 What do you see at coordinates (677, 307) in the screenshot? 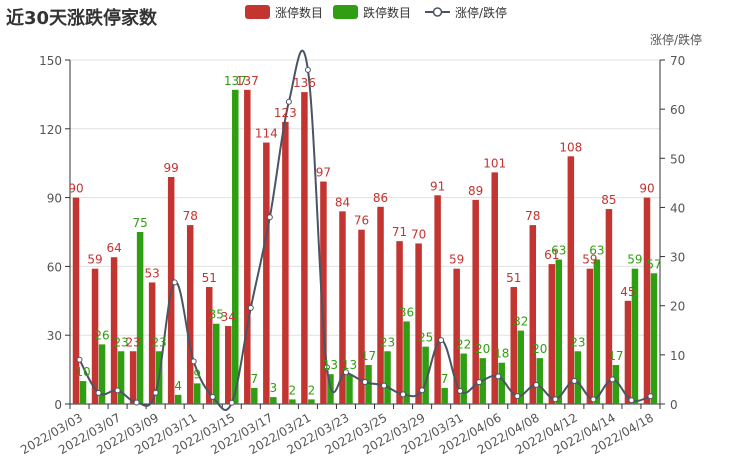
I see `y2-tick-label: 20` at bounding box center [677, 307].